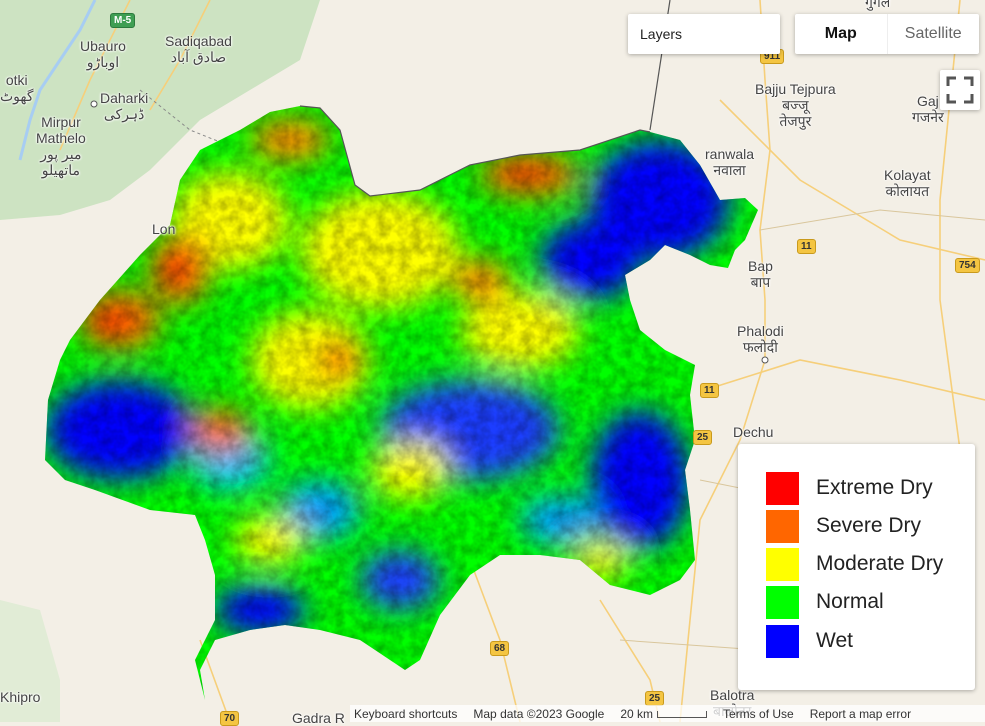 This screenshot has width=985, height=726. What do you see at coordinates (124, 106) in the screenshot?
I see `place-label-daharki: Daharki ڈہرکی` at bounding box center [124, 106].